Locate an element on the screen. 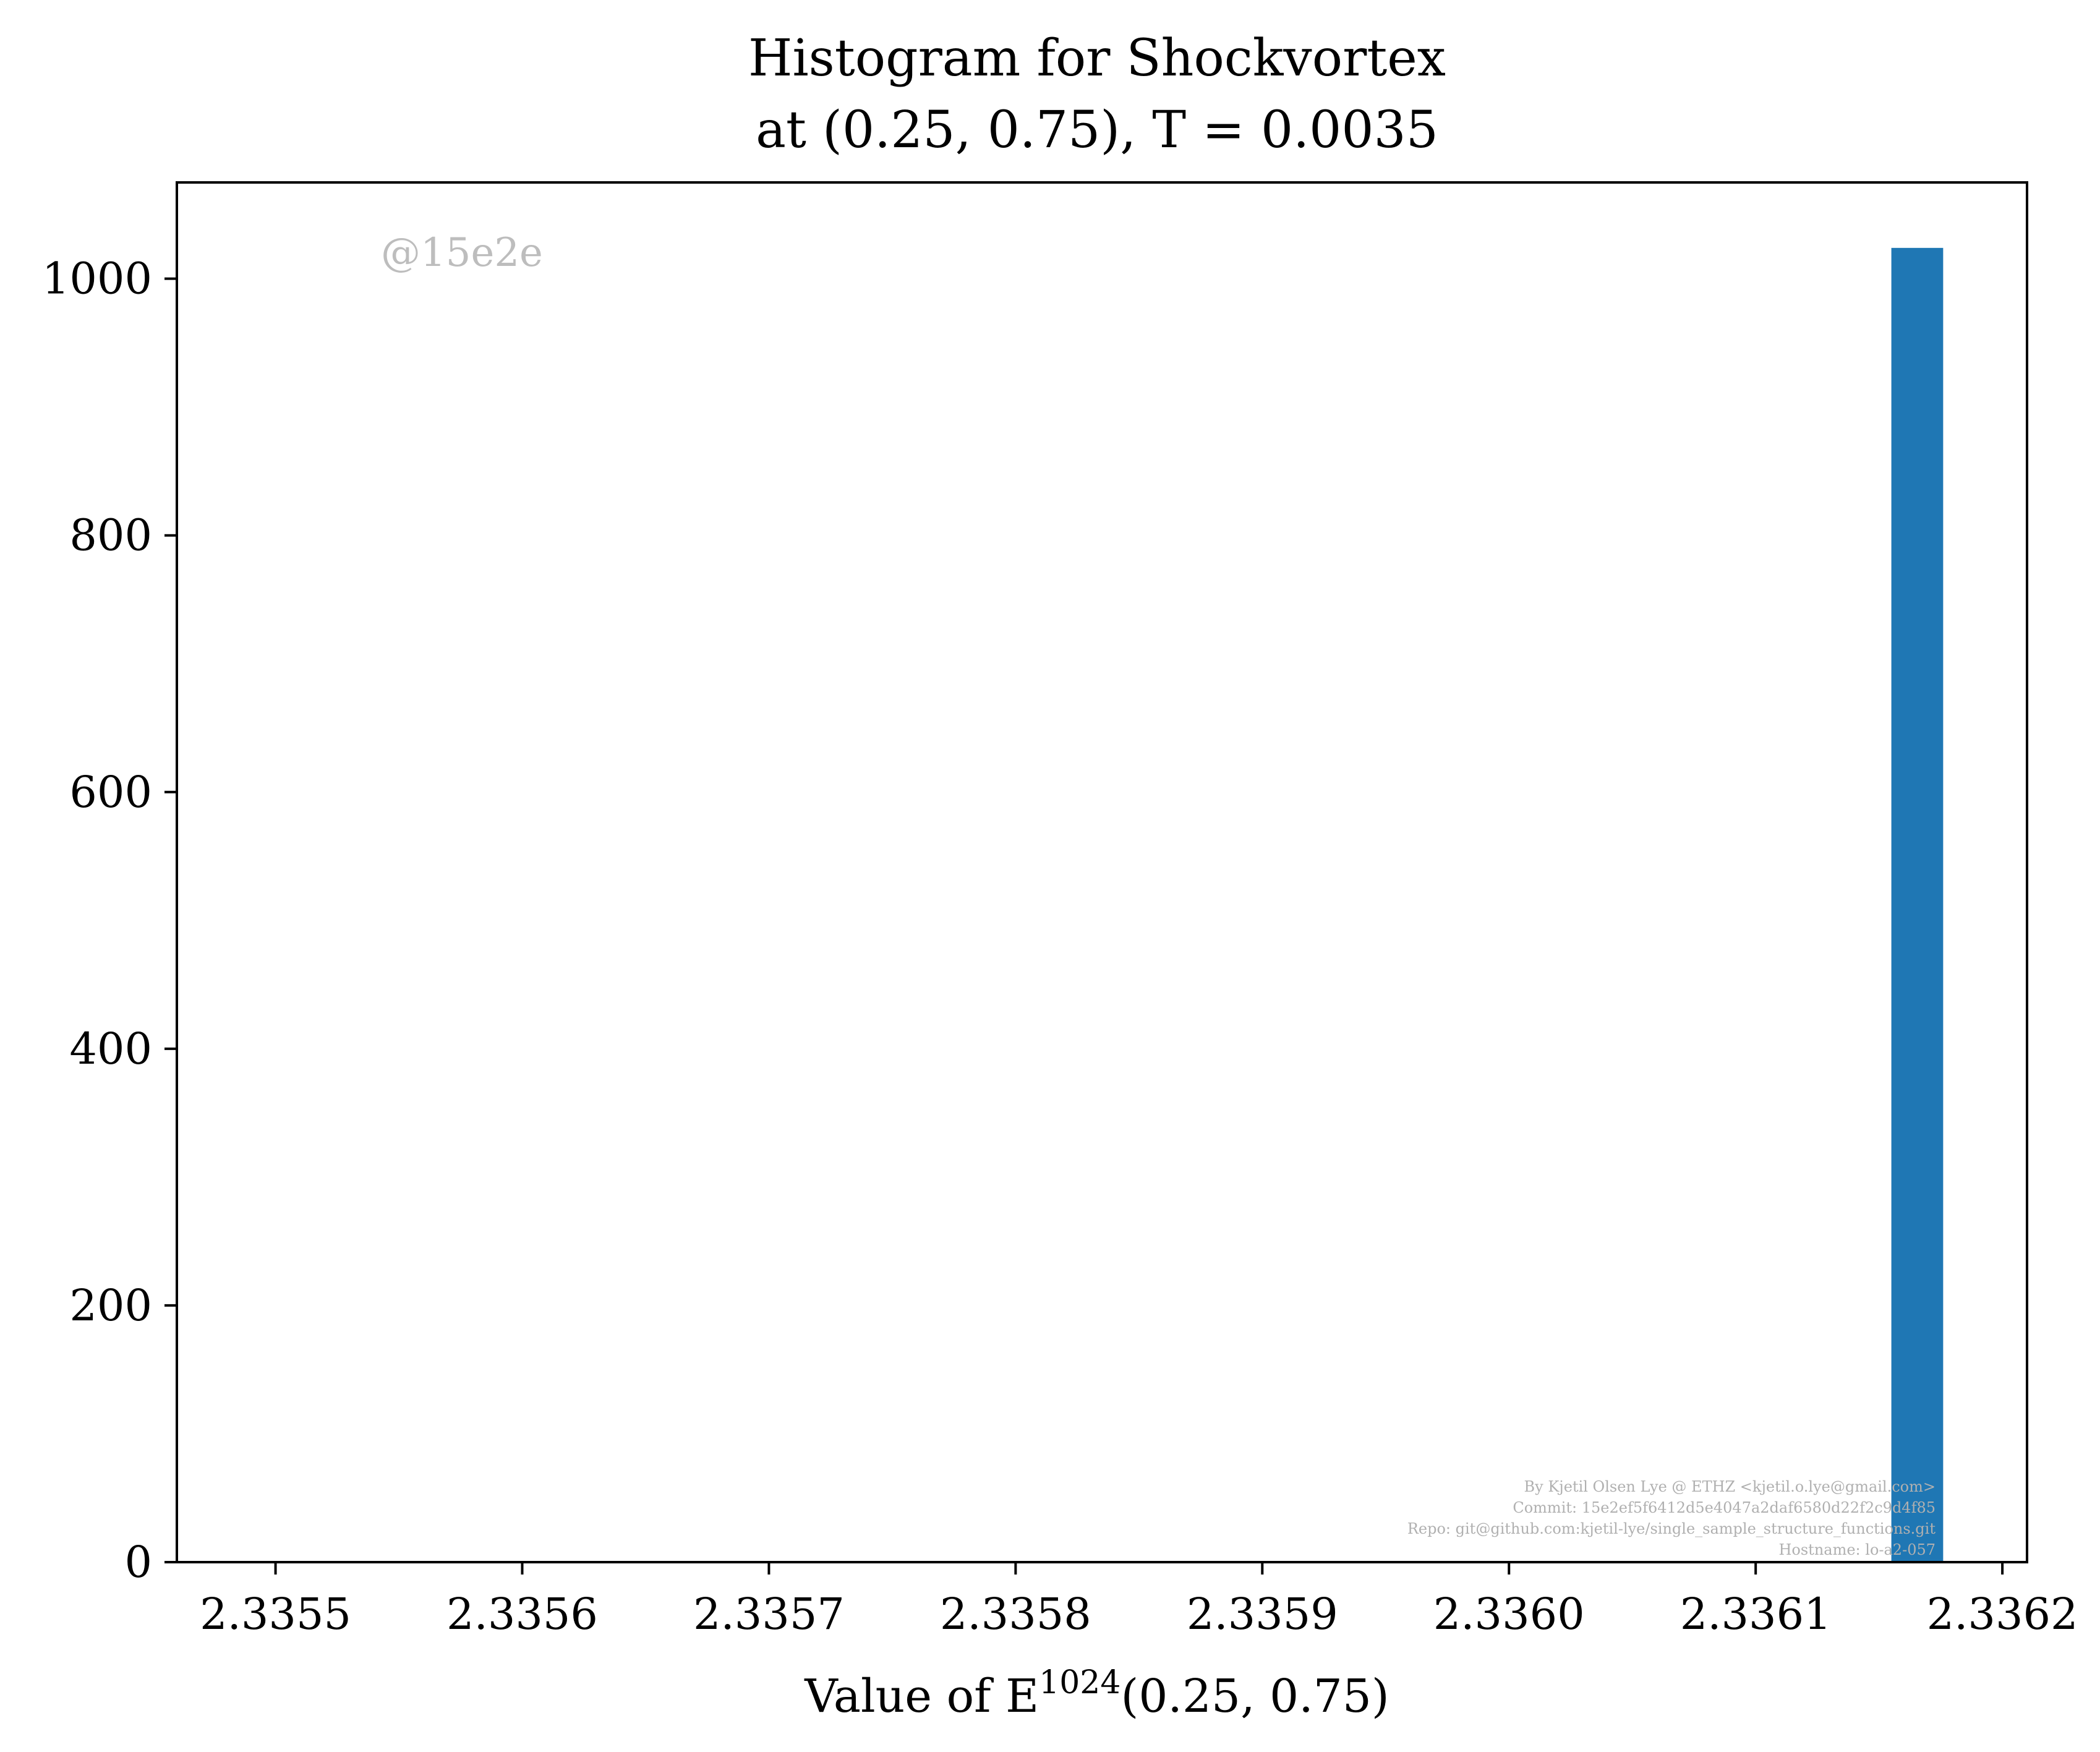 The height and width of the screenshot is (1752, 2100). x-tick-label: 2.3359 is located at coordinates (1262, 1614).